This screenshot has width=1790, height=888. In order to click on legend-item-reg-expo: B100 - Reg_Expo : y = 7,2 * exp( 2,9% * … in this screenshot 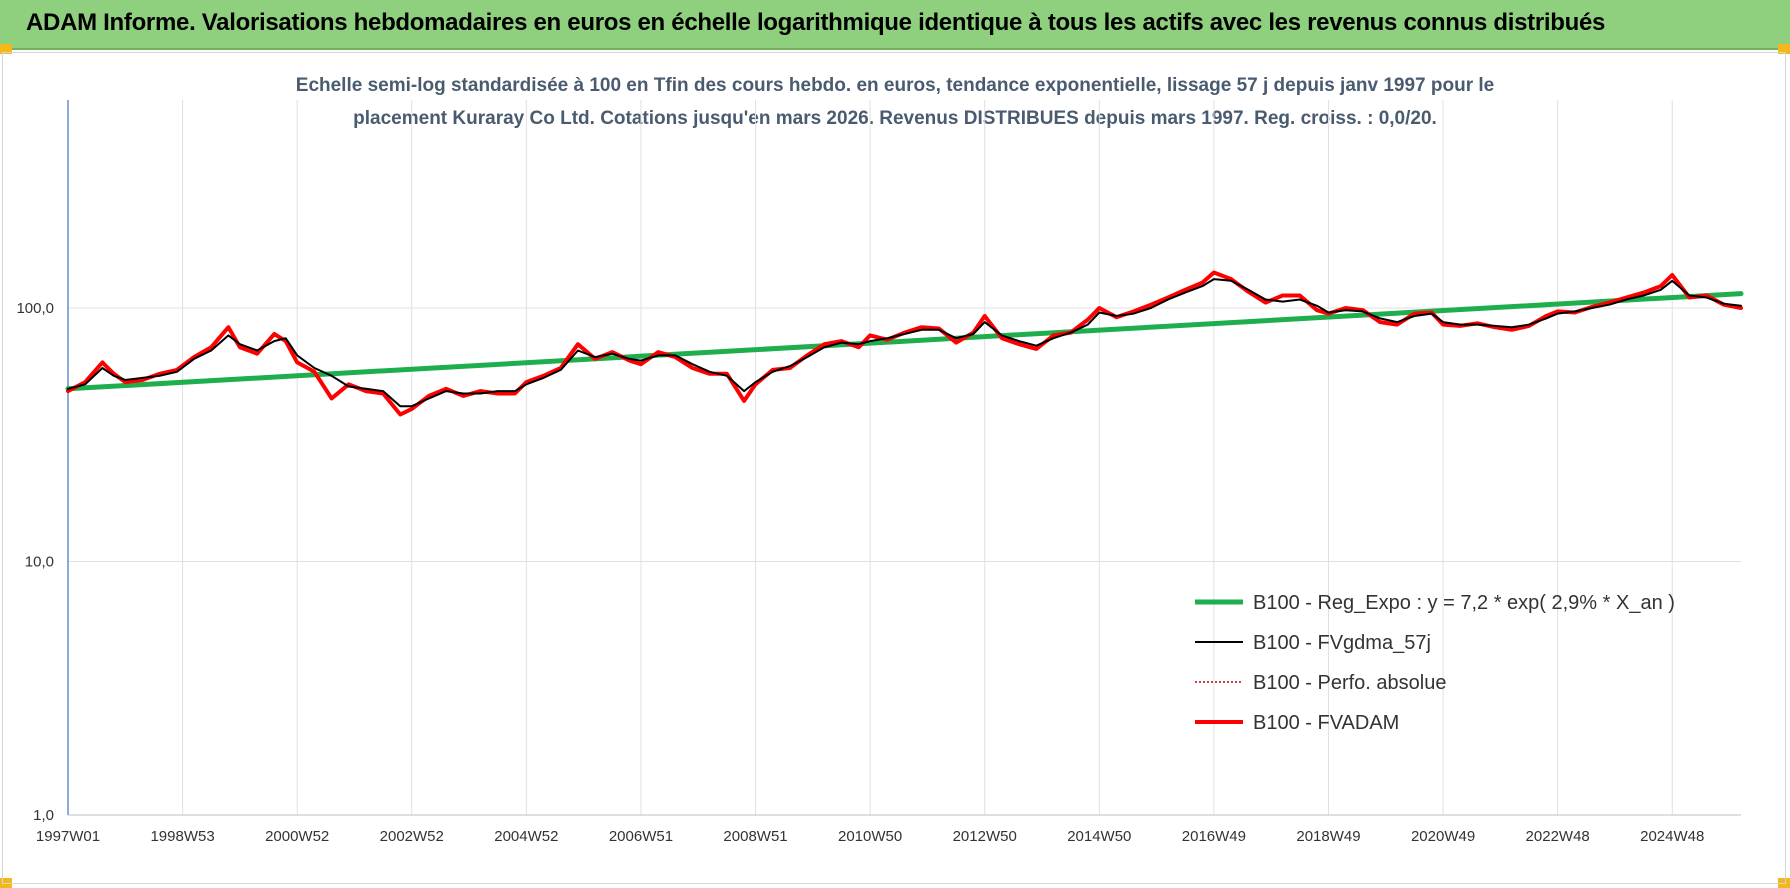, I will do `click(1435, 603)`.